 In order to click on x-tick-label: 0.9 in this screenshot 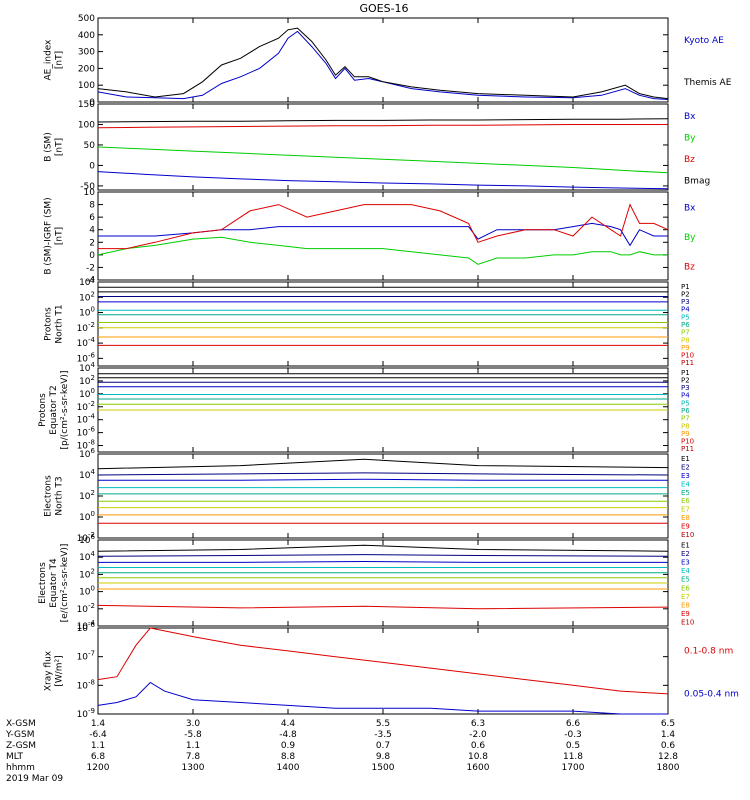, I will do `click(288, 746)`.